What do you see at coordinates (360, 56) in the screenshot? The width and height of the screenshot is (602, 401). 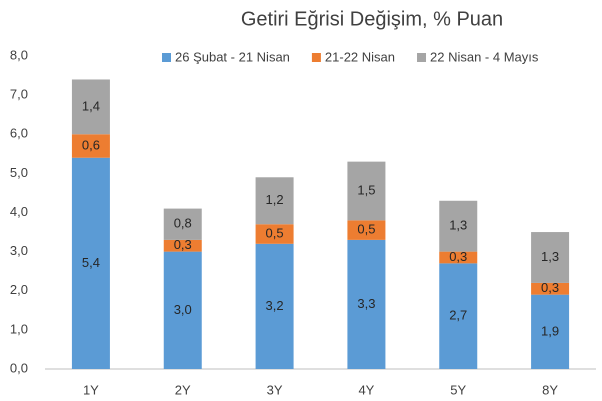 I see `legend-label: 21-22 Nisan` at bounding box center [360, 56].